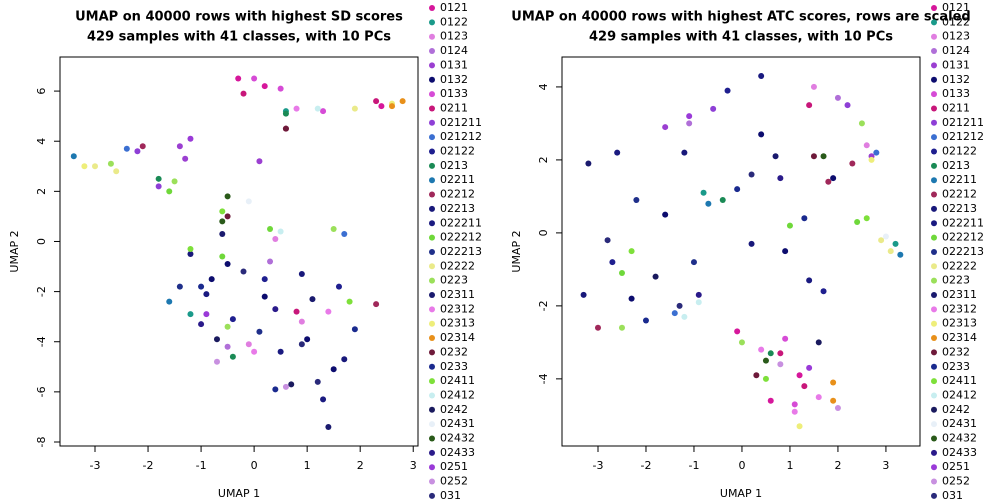 The image size is (1008, 504). What do you see at coordinates (956, 21) in the screenshot?
I see `legend-label: 0122` at bounding box center [956, 21].